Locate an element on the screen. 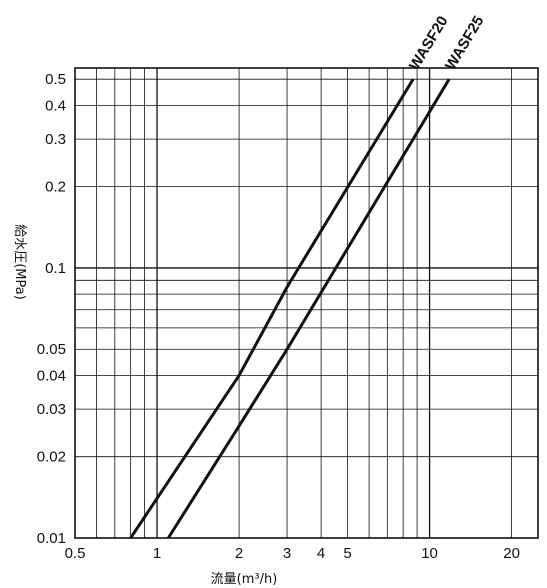  y-tick-label: 0.2 is located at coordinates (55, 187).